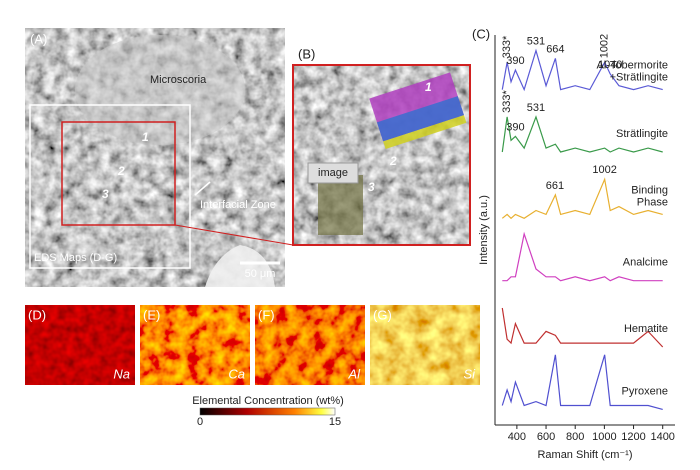  What do you see at coordinates (266, 314) in the screenshot?
I see `panel-label: (F)` at bounding box center [266, 314].